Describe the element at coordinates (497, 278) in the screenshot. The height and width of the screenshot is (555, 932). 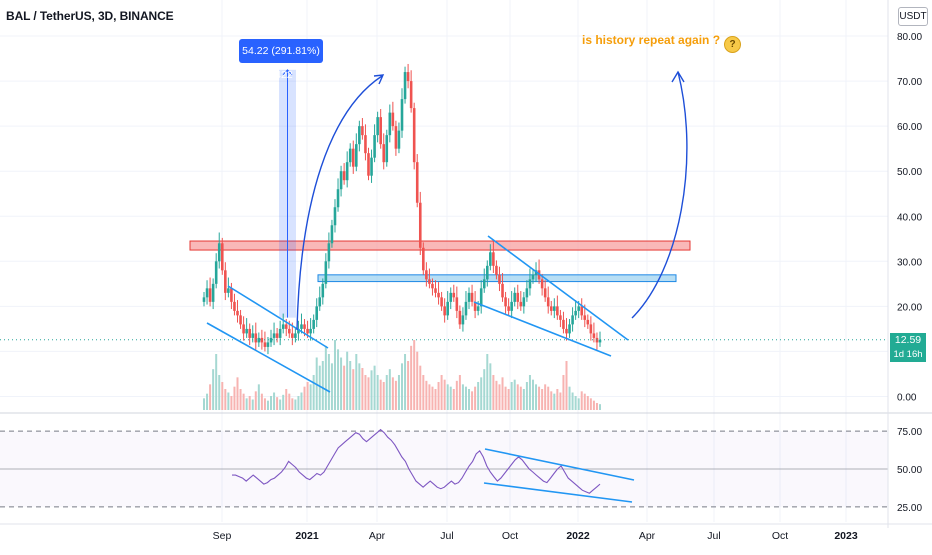
I see `support-zone` at that location.